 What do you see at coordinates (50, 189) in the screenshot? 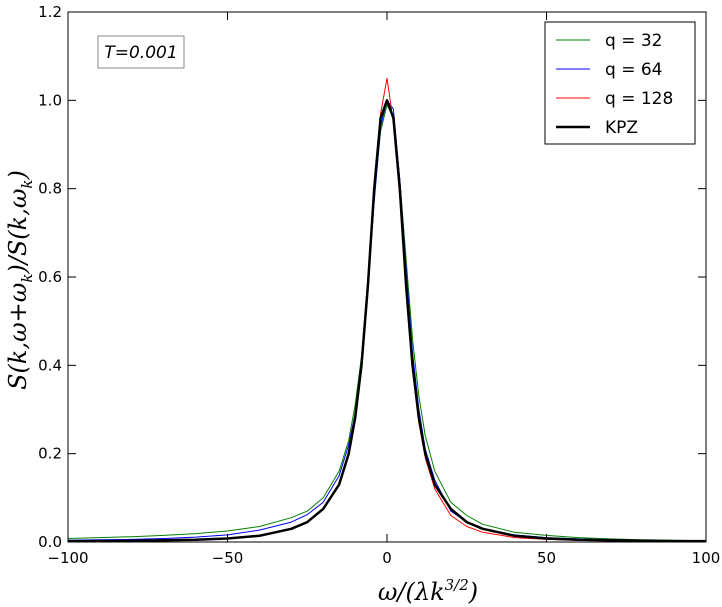
I see `y-tick-label: 0.8` at bounding box center [50, 189].